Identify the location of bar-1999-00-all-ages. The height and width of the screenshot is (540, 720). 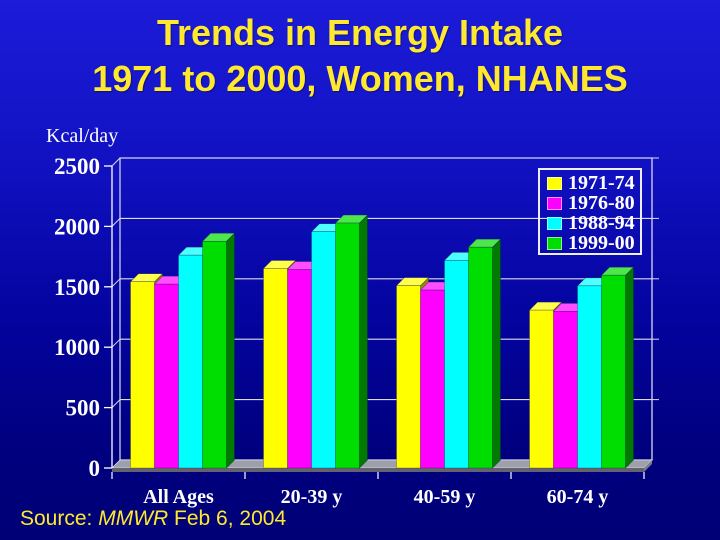
(214, 354).